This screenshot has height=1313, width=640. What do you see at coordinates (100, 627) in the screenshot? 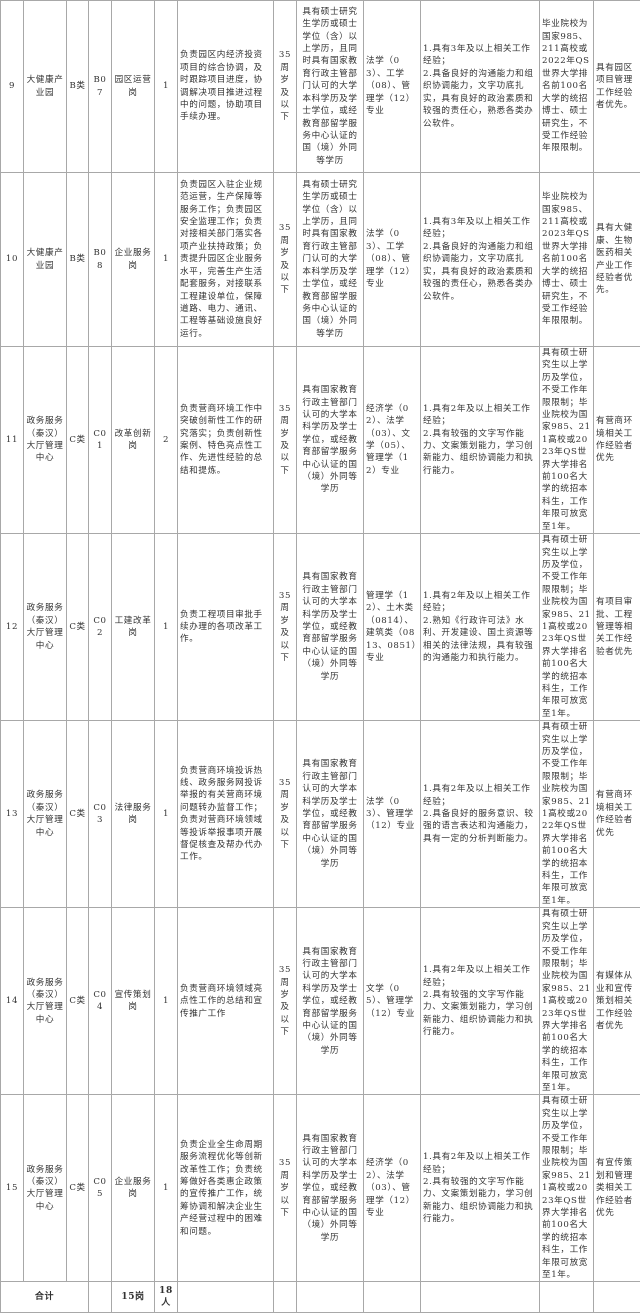
I see `position-code: C02` at bounding box center [100, 627].